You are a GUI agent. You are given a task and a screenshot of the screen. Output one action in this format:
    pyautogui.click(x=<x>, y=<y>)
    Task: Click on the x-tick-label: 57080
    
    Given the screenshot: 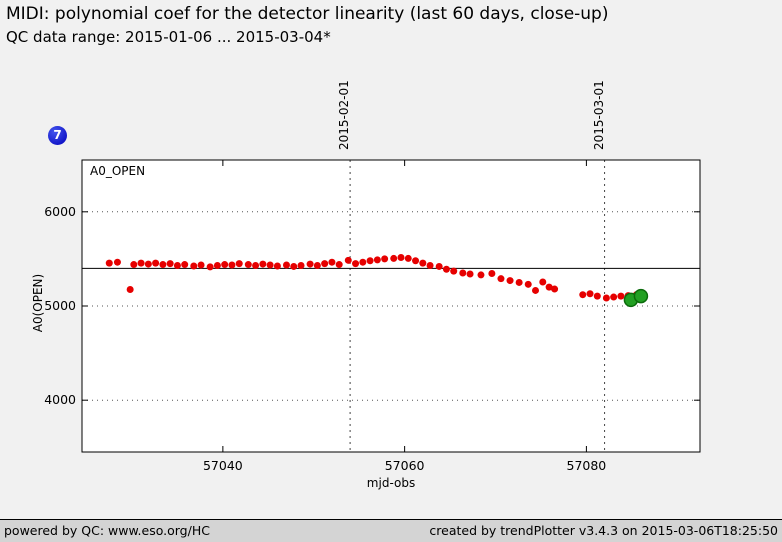 What is the action you would take?
    pyautogui.click(x=586, y=465)
    